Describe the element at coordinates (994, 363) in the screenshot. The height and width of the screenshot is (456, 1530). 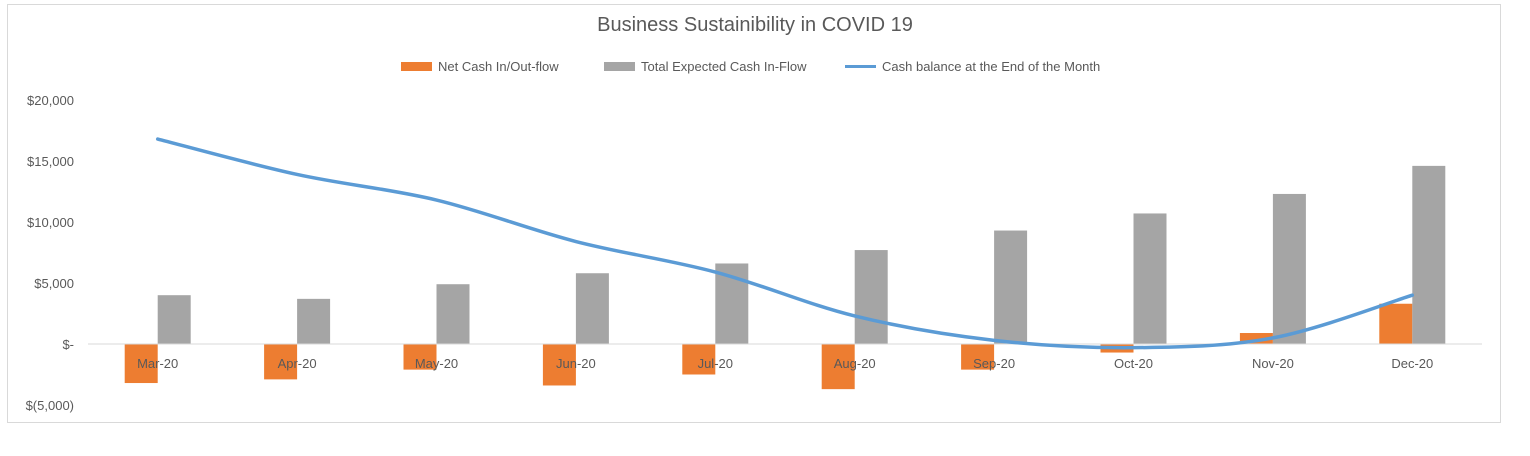
I see `x-tick-label: Sep-20` at that location.